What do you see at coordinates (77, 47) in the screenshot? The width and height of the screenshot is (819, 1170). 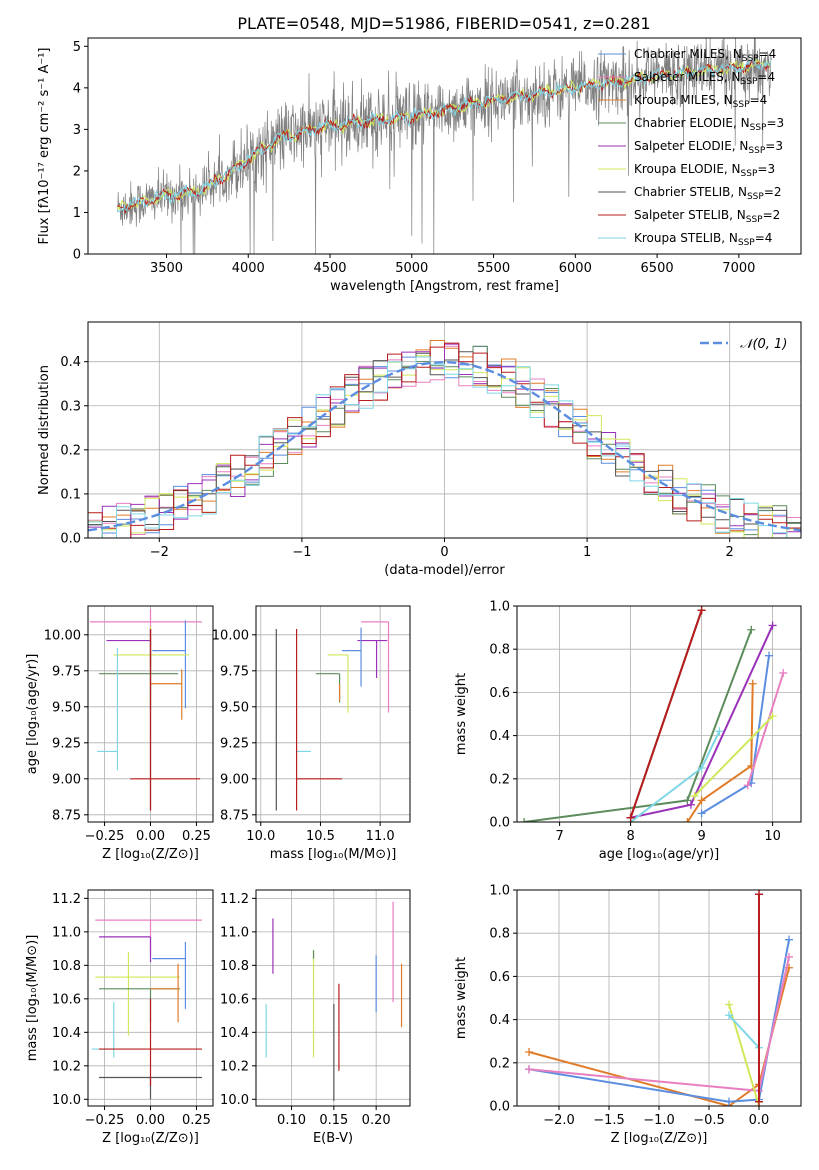 I see `y-tick-label: 5` at bounding box center [77, 47].